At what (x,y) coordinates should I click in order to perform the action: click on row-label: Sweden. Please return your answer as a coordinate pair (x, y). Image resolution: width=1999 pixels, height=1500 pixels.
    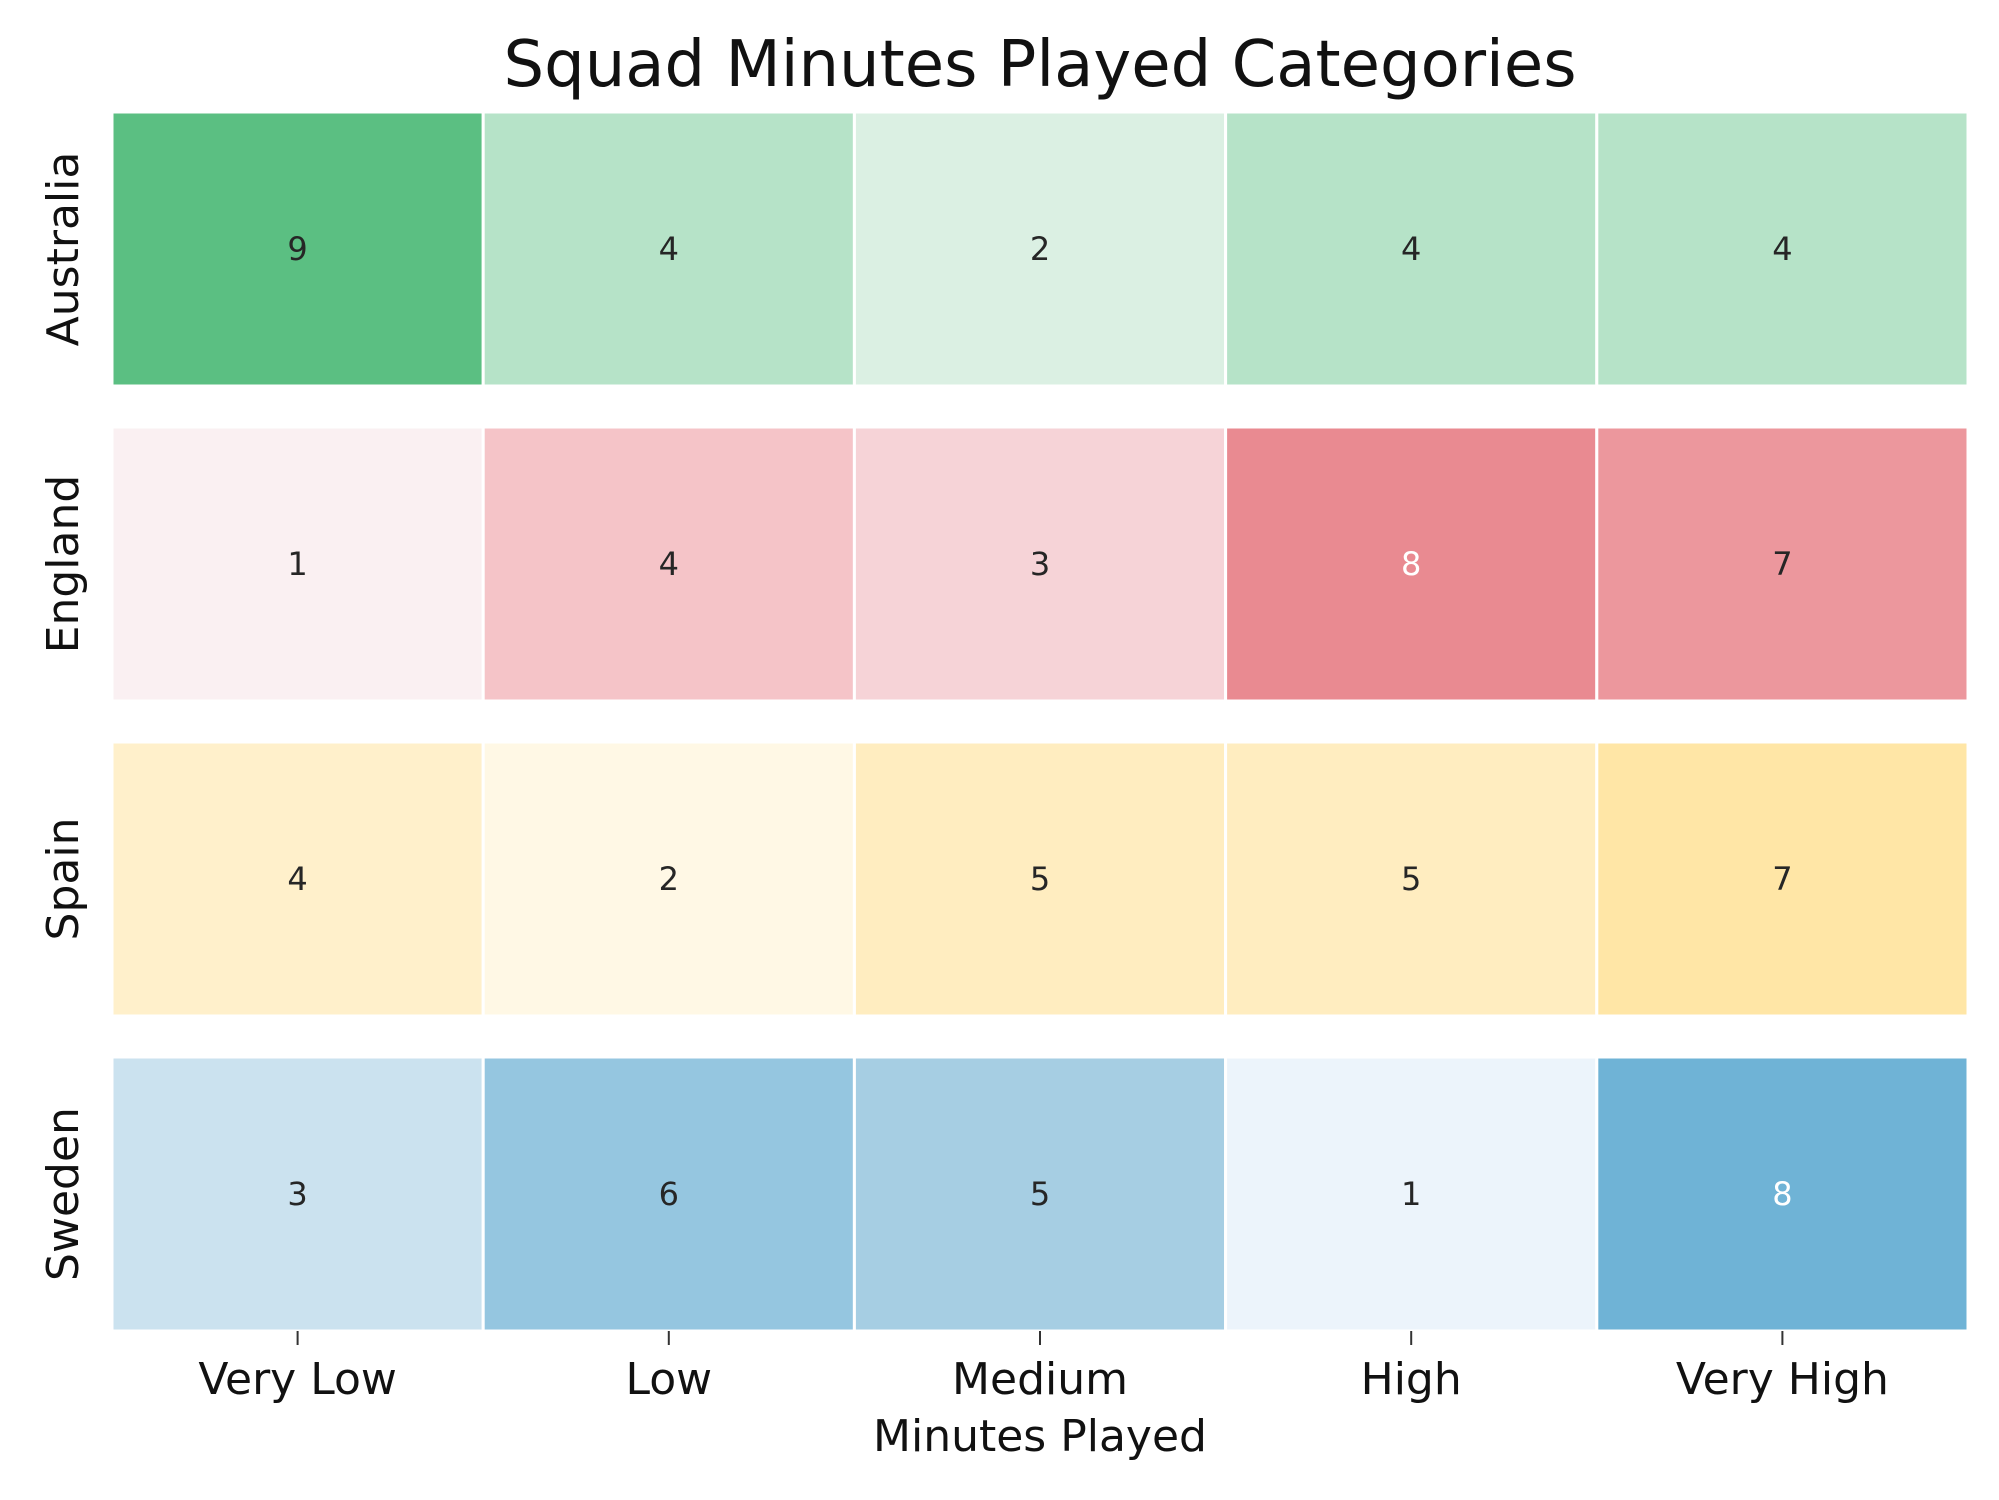
    Looking at the image, I should click on (63, 1194).